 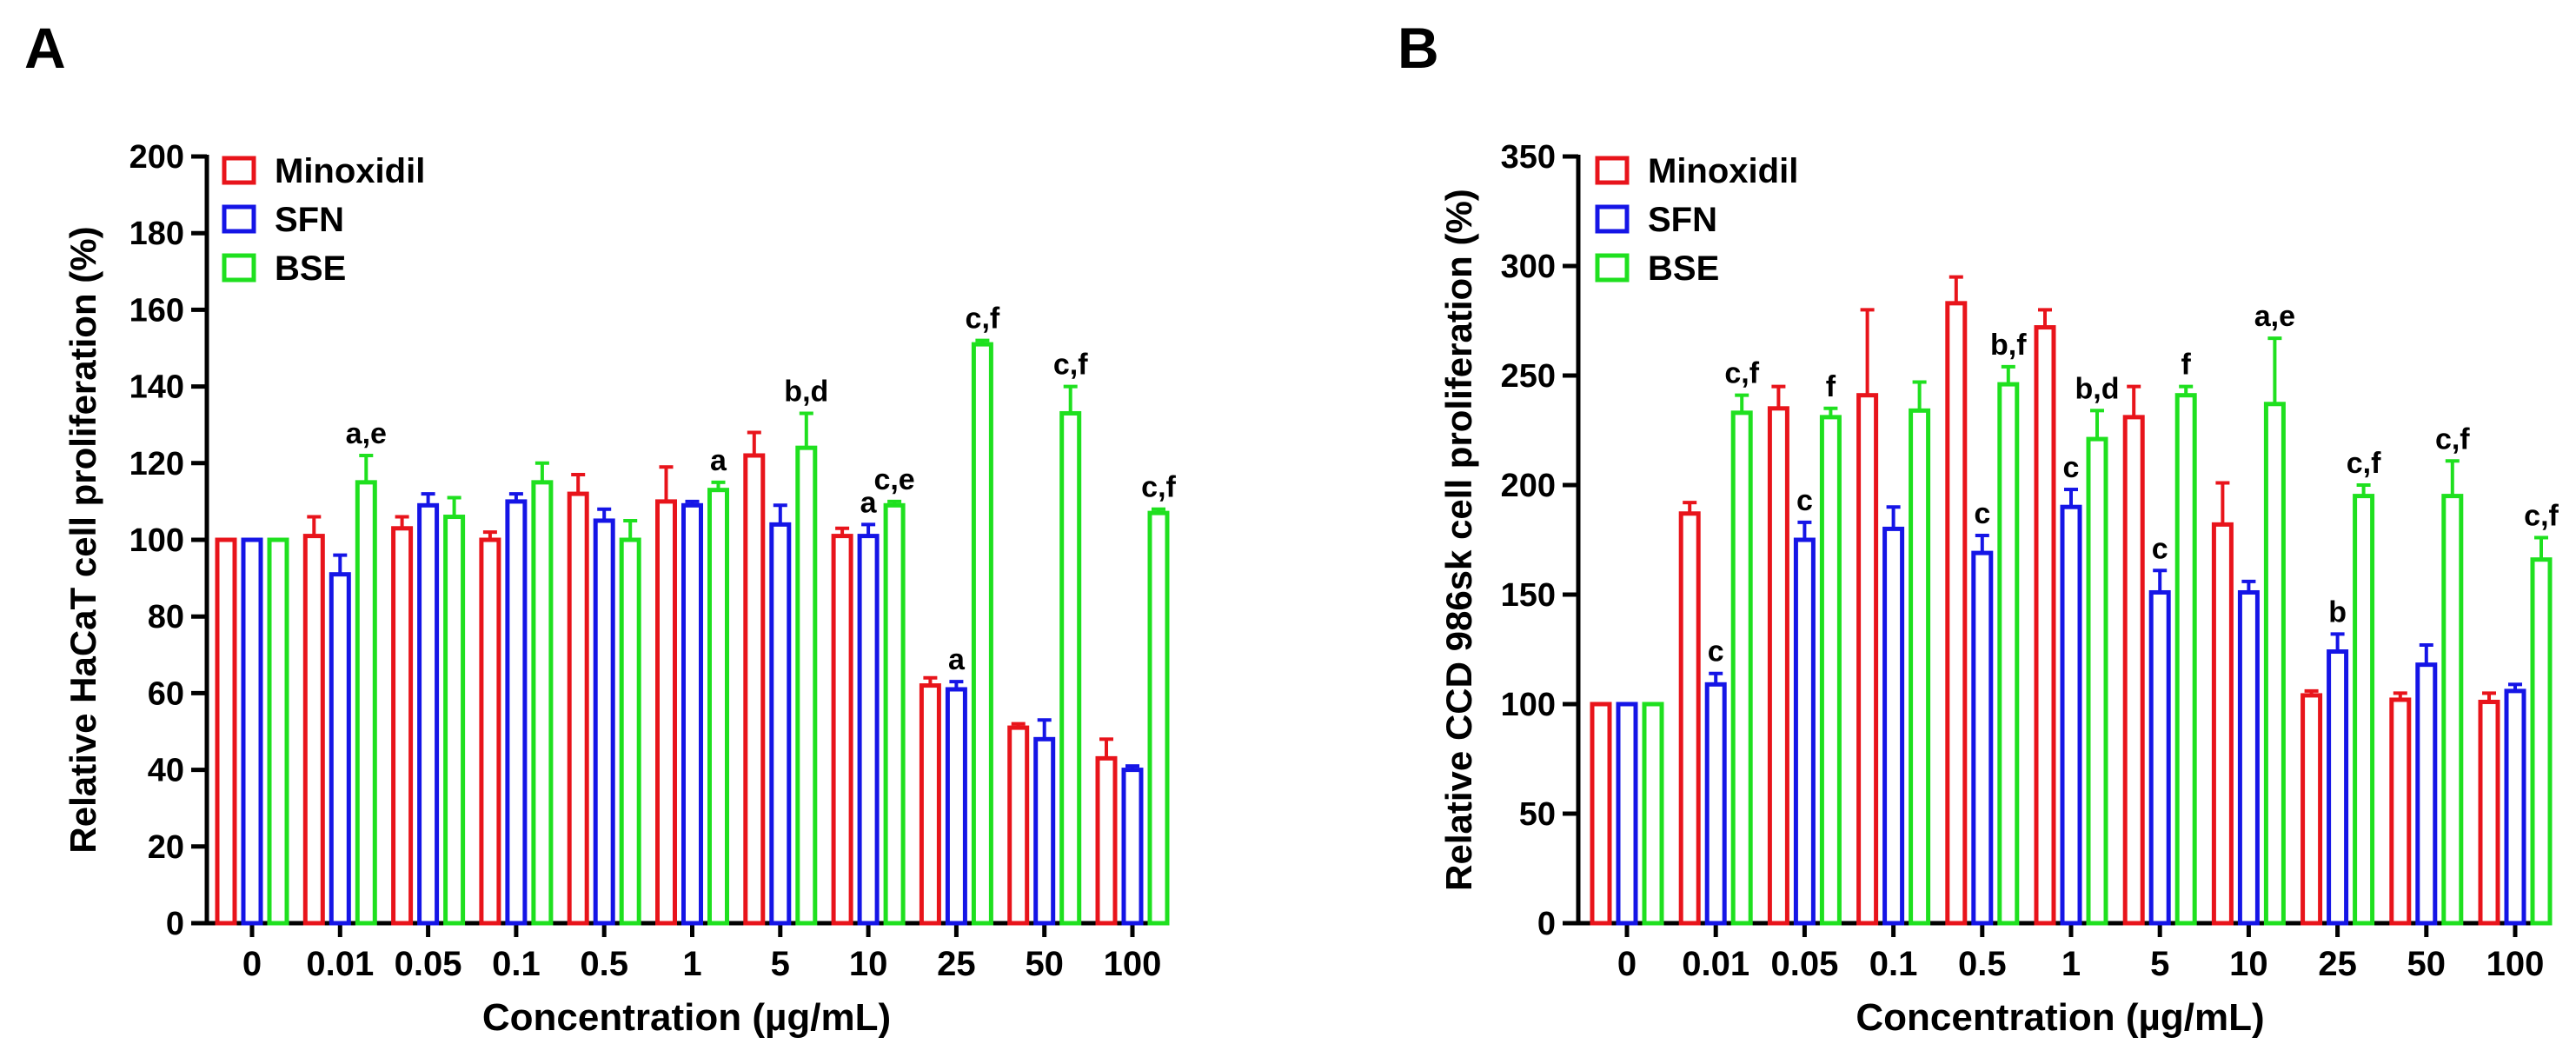 What do you see at coordinates (2337, 964) in the screenshot?
I see `x-tick-label: 25` at bounding box center [2337, 964].